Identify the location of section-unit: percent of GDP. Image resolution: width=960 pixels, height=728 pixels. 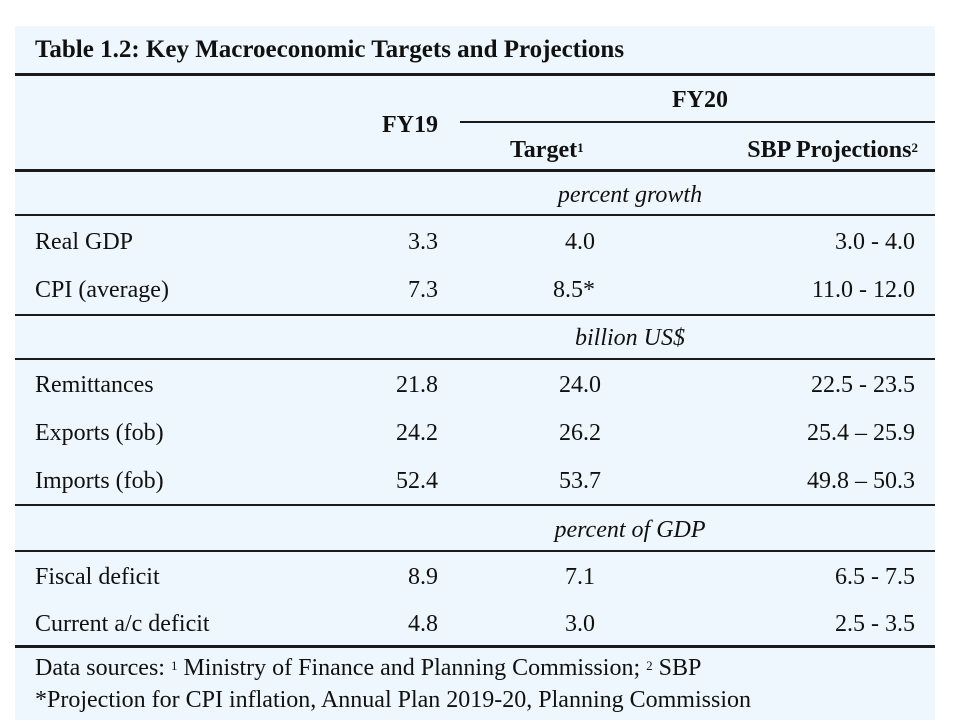
(630, 530).